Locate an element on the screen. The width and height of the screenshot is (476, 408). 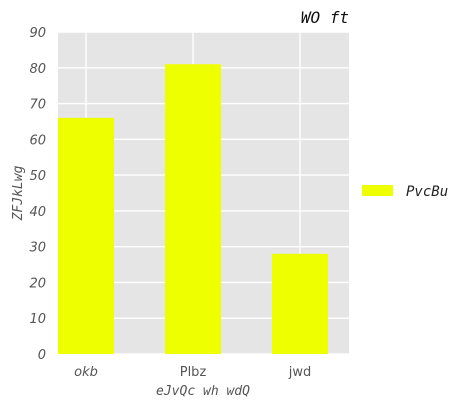
y-tick-label: 20 is located at coordinates (37, 283).